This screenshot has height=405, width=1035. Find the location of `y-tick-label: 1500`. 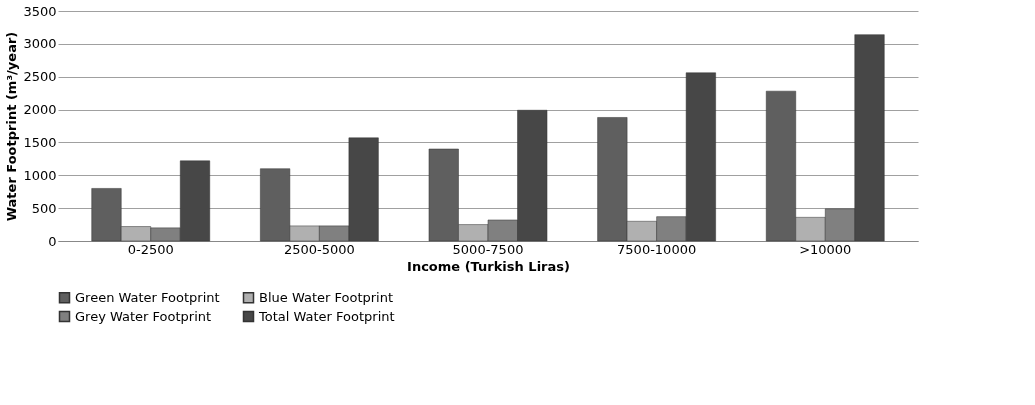

y-tick-label: 1500 is located at coordinates (40, 142).